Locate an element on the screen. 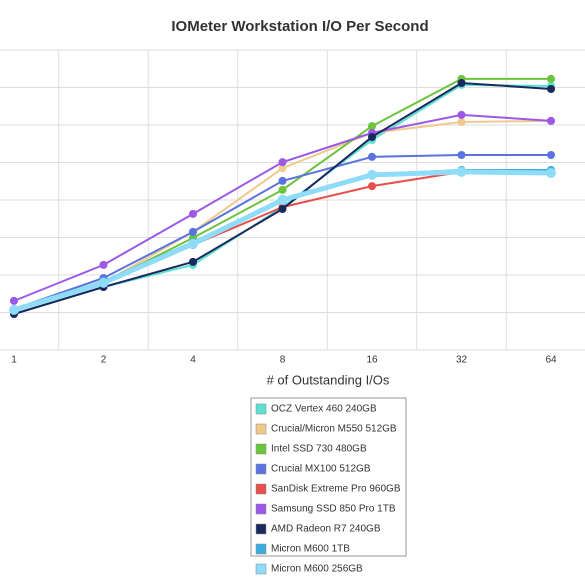  x-tick-label: 1 is located at coordinates (14, 360).